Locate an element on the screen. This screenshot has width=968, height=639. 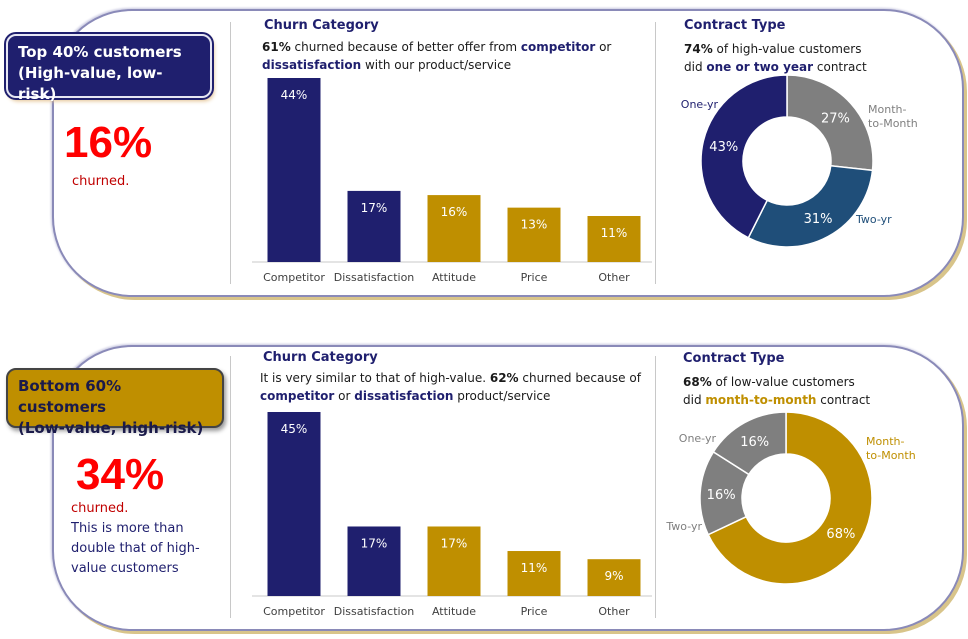
bar-value-label: 44% is located at coordinates (294, 95).